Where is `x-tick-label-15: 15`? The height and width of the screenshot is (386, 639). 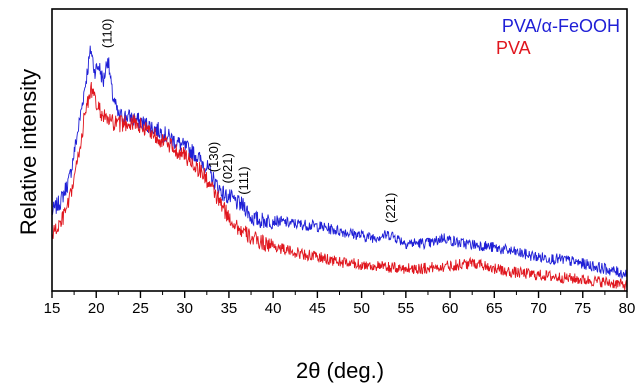 x-tick-label-15: 15 is located at coordinates (52, 308).